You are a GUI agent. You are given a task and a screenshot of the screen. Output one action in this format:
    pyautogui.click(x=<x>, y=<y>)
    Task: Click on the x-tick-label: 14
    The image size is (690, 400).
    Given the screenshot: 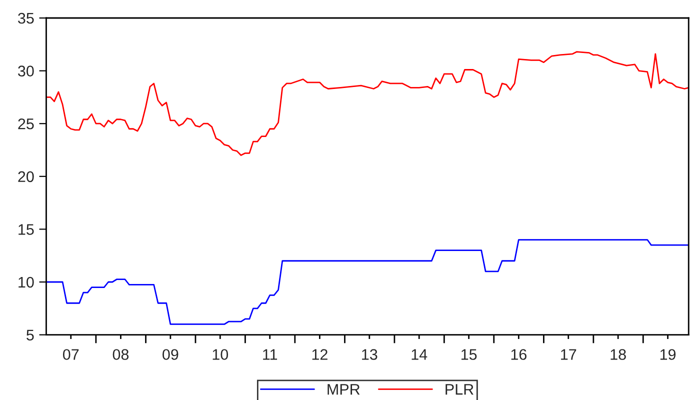 What is the action you would take?
    pyautogui.click(x=420, y=354)
    